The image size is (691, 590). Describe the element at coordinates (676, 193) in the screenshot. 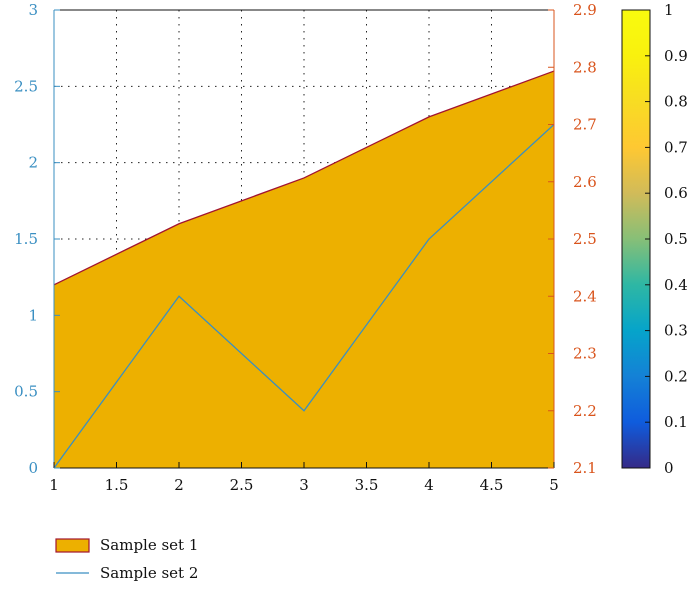

I see `colorbar-tick-label-6: 0.6` at that location.